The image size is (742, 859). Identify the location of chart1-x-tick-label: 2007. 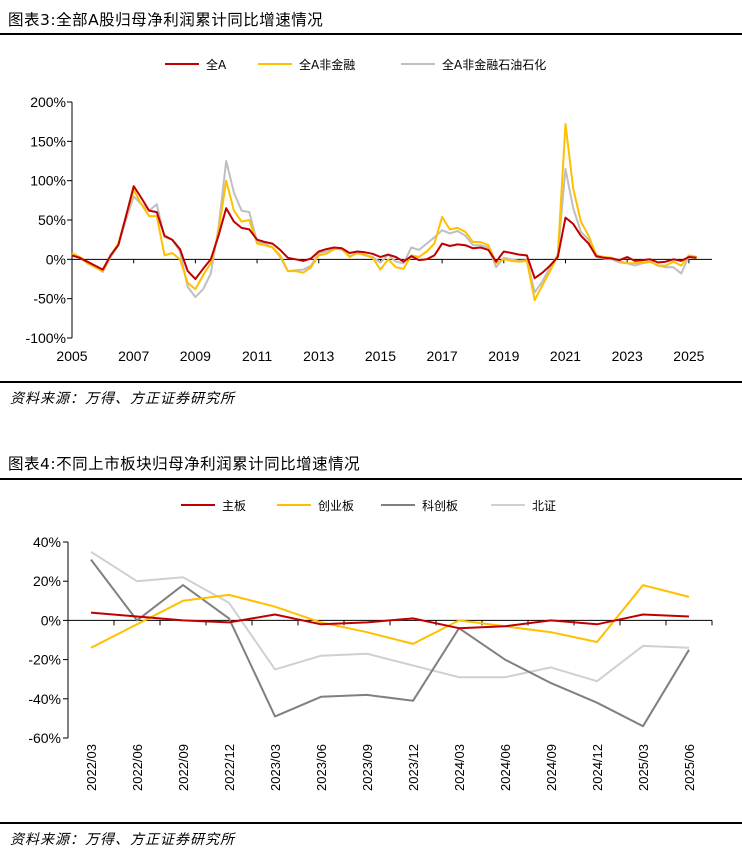
(133, 356).